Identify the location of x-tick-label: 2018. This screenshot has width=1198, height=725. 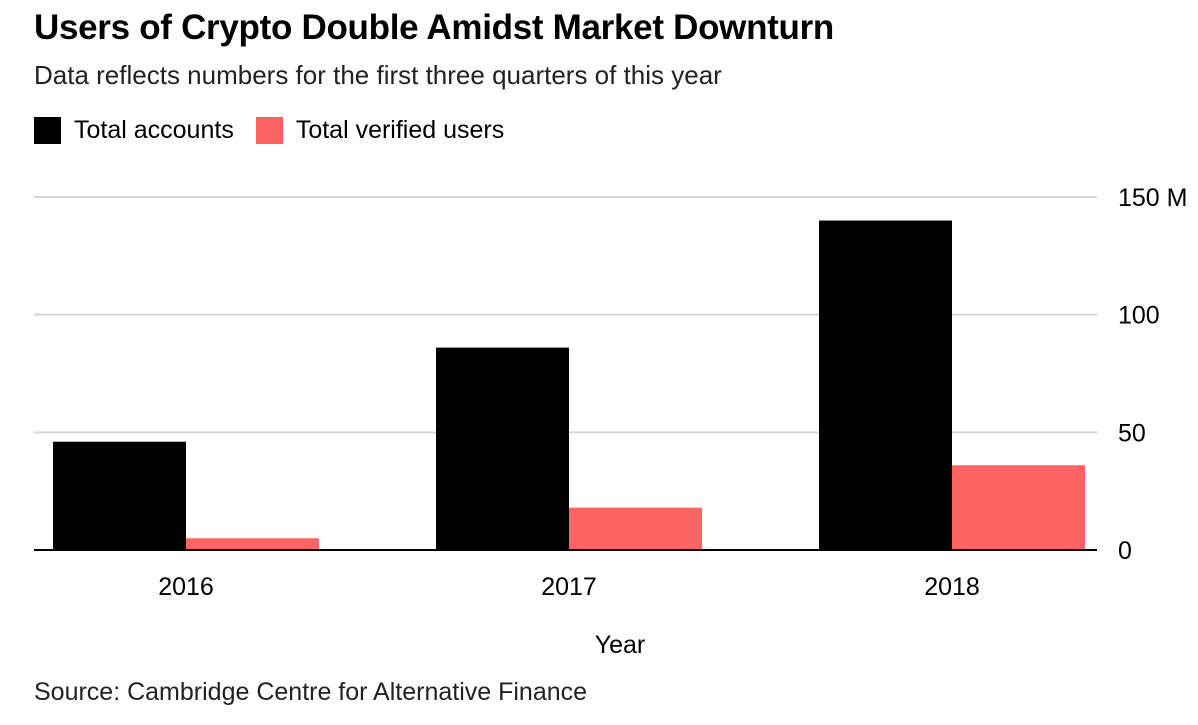
(952, 587).